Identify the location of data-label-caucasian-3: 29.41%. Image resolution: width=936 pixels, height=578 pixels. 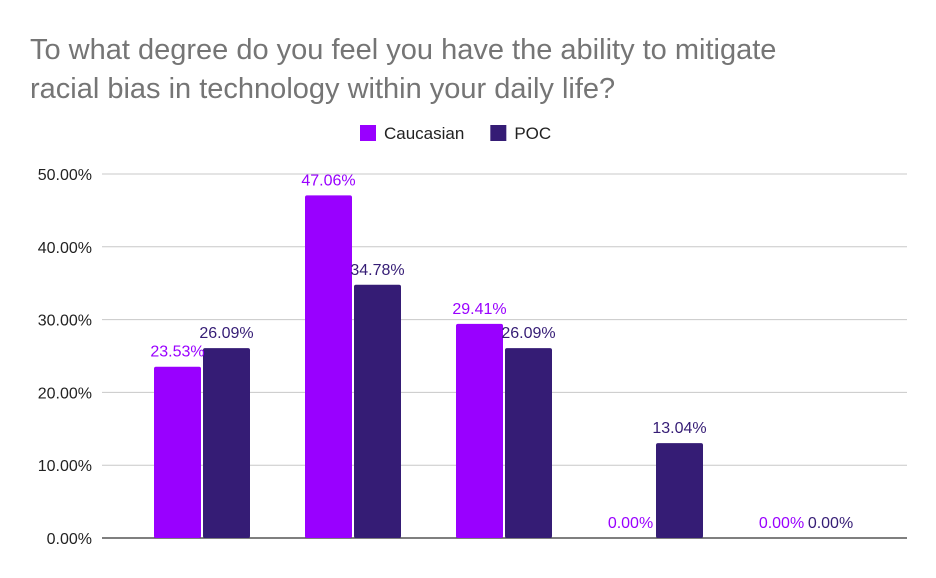
(479, 309).